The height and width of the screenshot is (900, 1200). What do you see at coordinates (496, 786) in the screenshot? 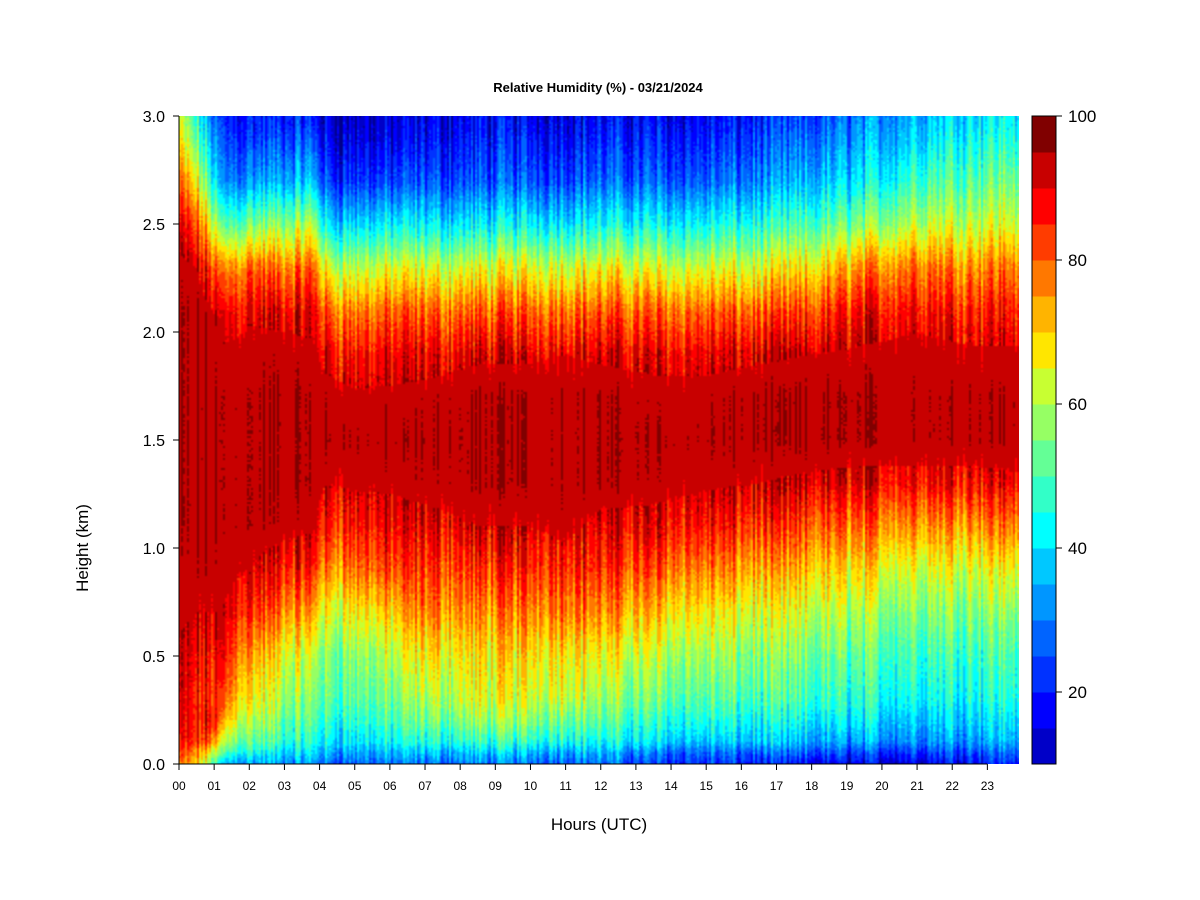
I see `x-tick-label: 09` at bounding box center [496, 786].